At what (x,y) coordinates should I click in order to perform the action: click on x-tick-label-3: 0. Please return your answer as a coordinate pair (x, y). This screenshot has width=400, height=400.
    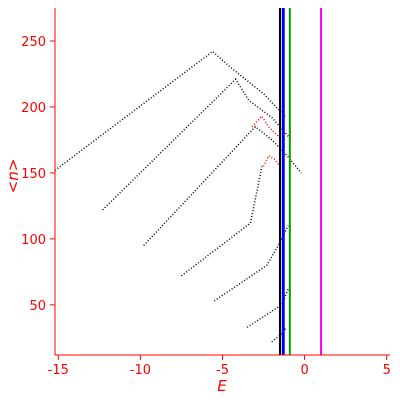
    Looking at the image, I should click on (304, 370).